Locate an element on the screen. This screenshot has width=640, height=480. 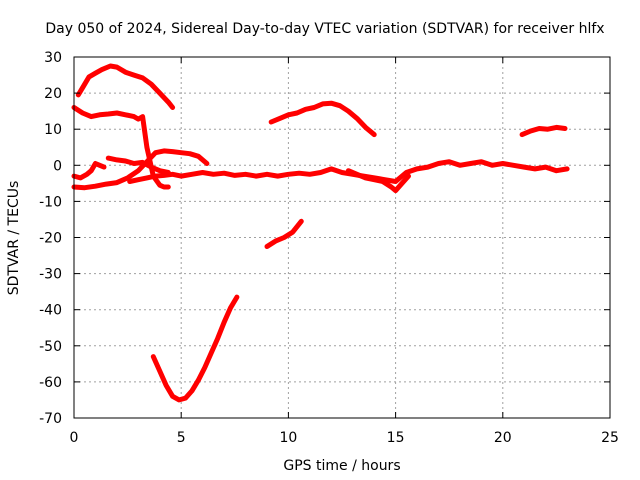
y-tick-label: 30 is located at coordinates (53, 58).